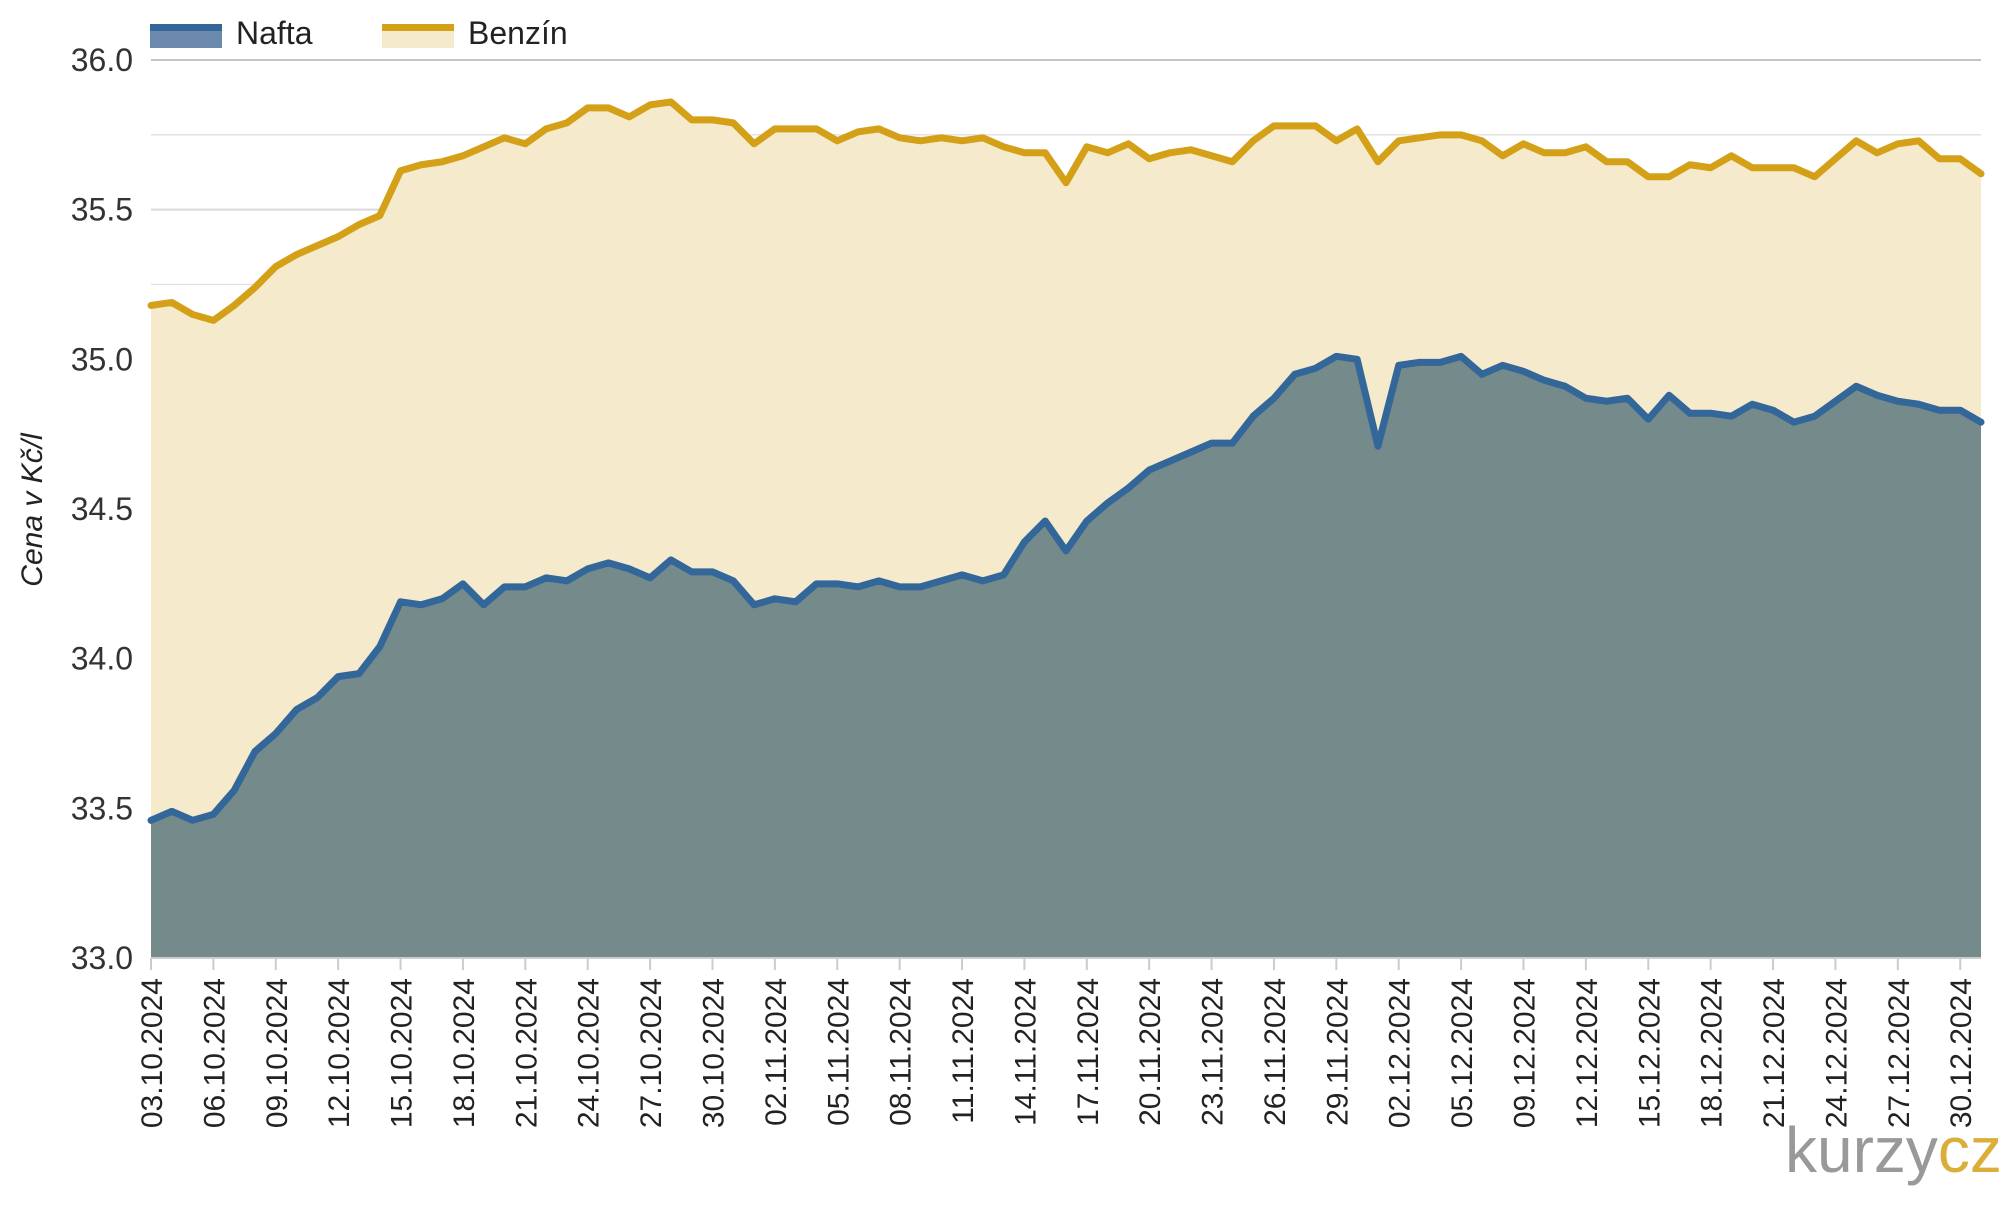  I want to click on x-tick-label: 11.11.2024, so click(963, 1051).